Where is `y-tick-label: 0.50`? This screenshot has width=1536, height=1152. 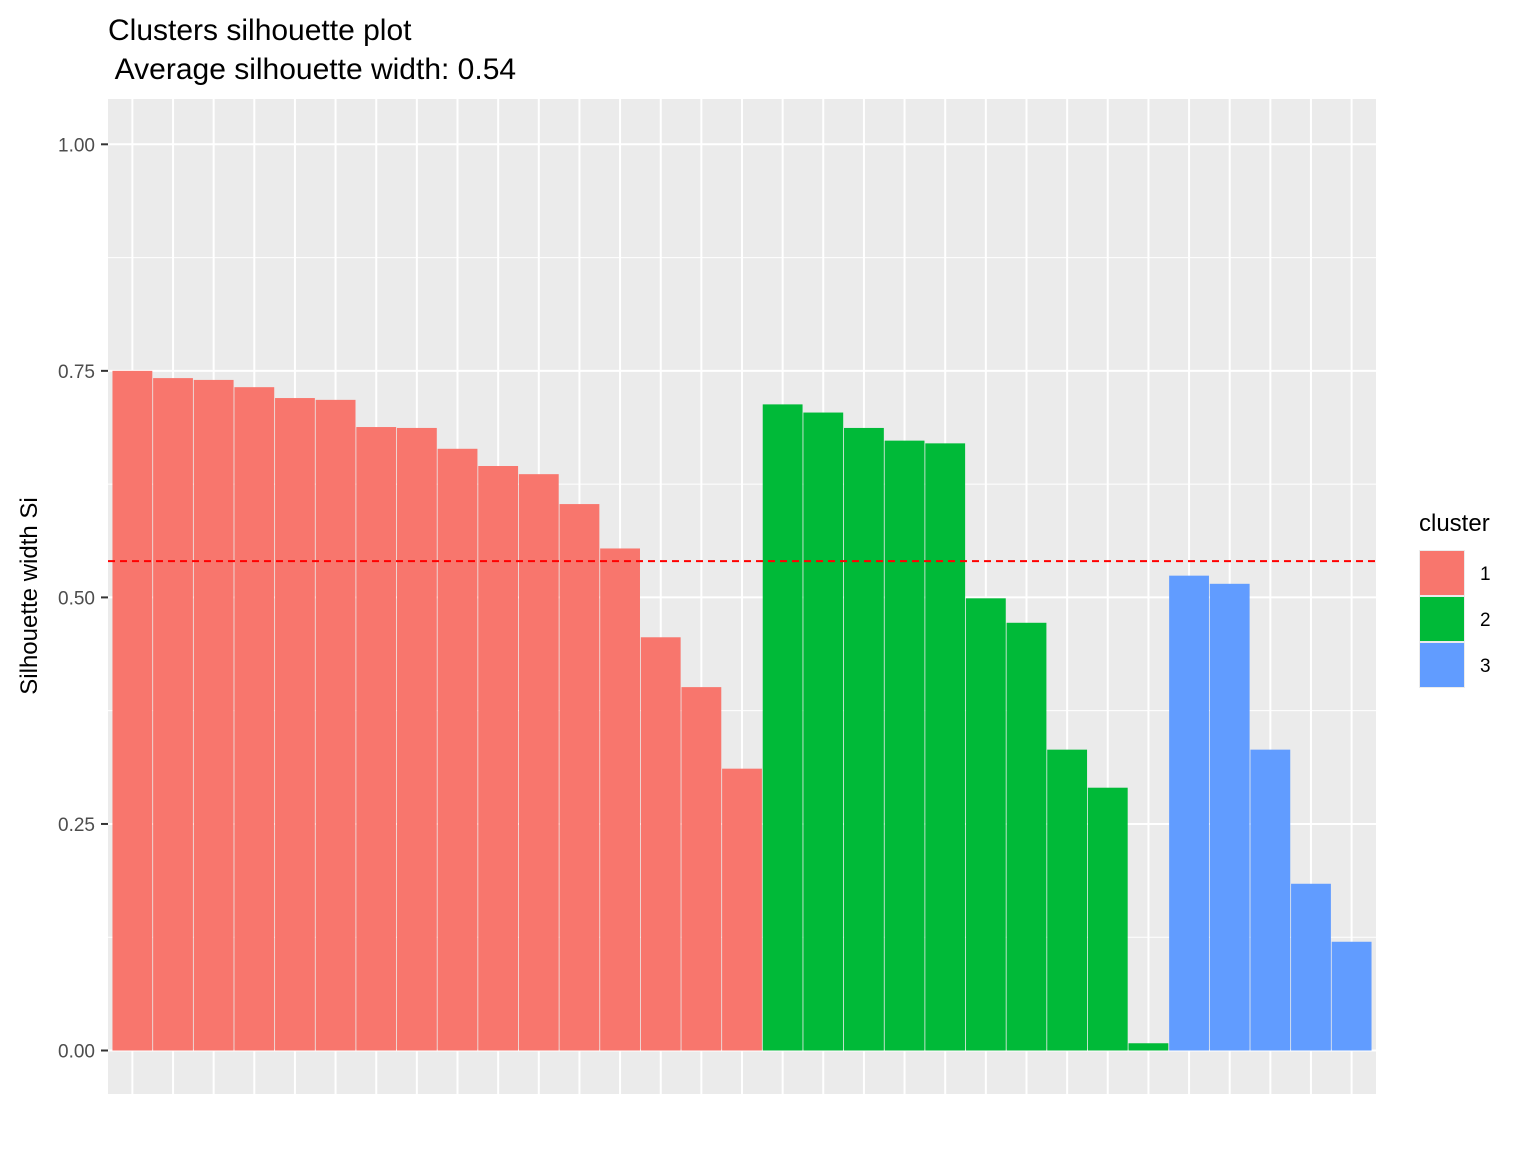 y-tick-label: 0.50 is located at coordinates (76, 598).